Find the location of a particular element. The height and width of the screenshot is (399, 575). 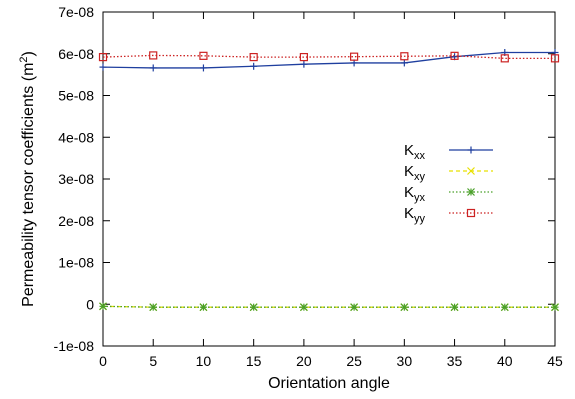

y-tick-label: 2e-08 is located at coordinates (76, 221).